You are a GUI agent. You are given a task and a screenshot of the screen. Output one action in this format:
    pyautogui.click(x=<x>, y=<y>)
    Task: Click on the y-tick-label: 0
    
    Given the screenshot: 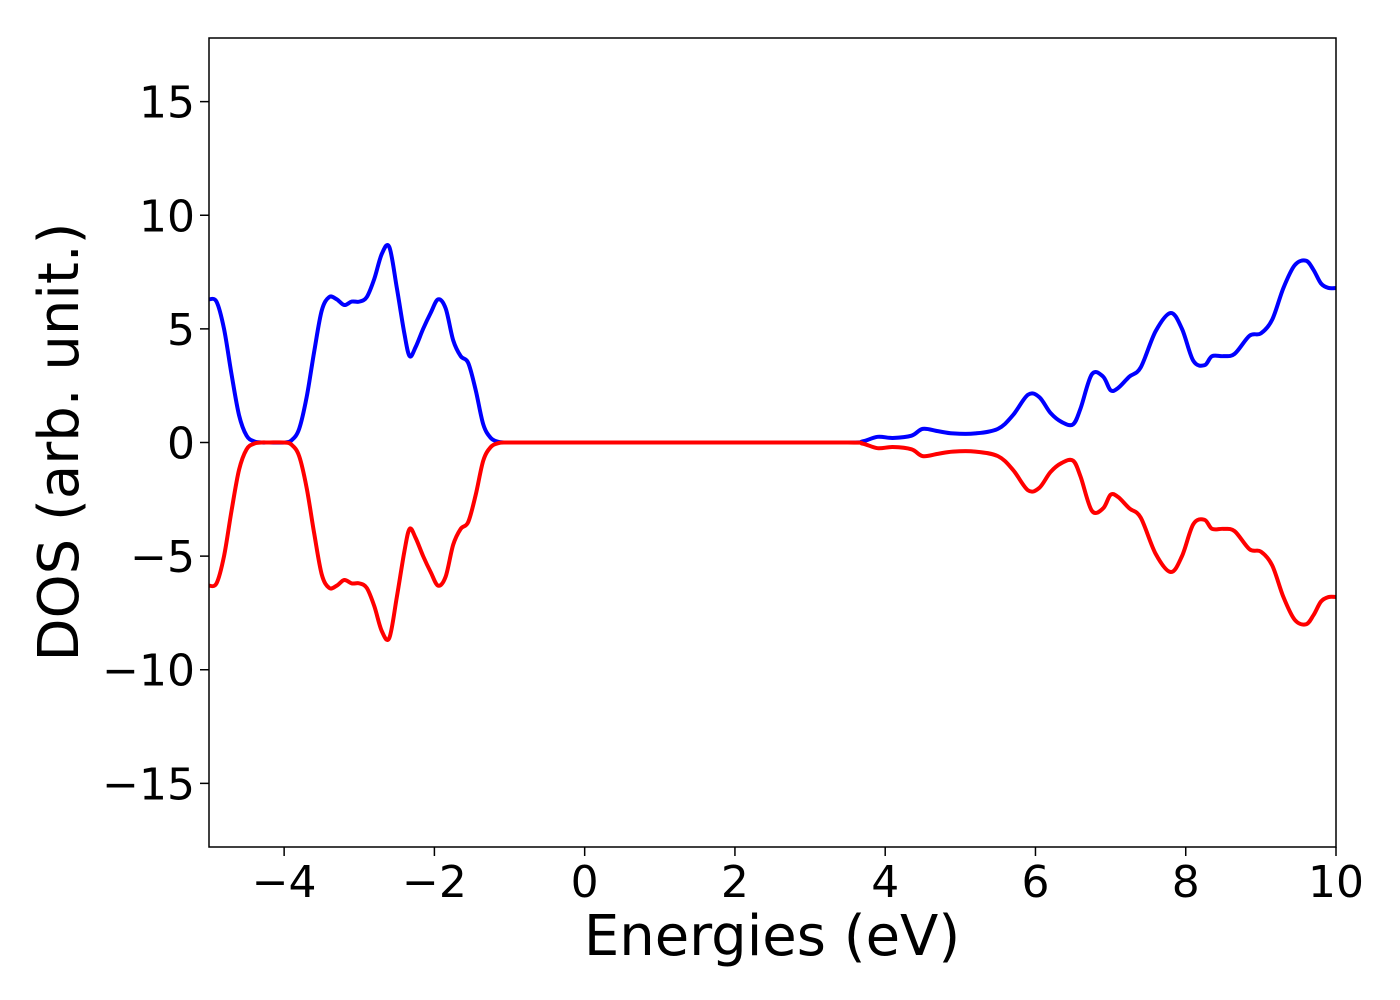 What is the action you would take?
    pyautogui.click(x=181, y=444)
    